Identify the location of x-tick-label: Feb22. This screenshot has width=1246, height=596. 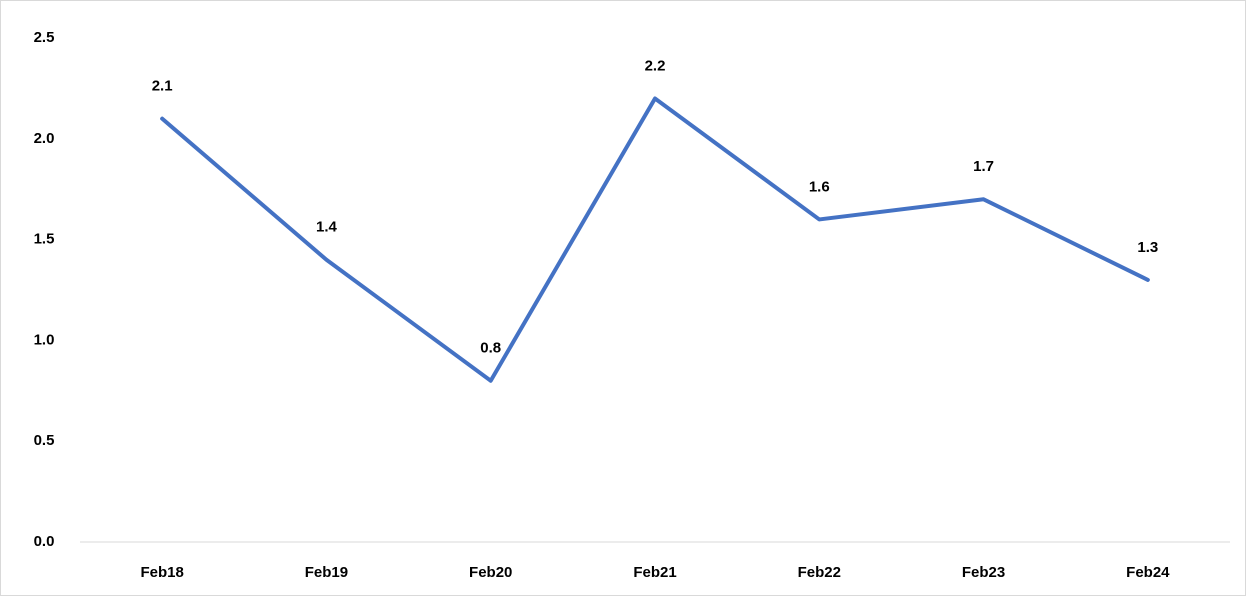
(819, 572).